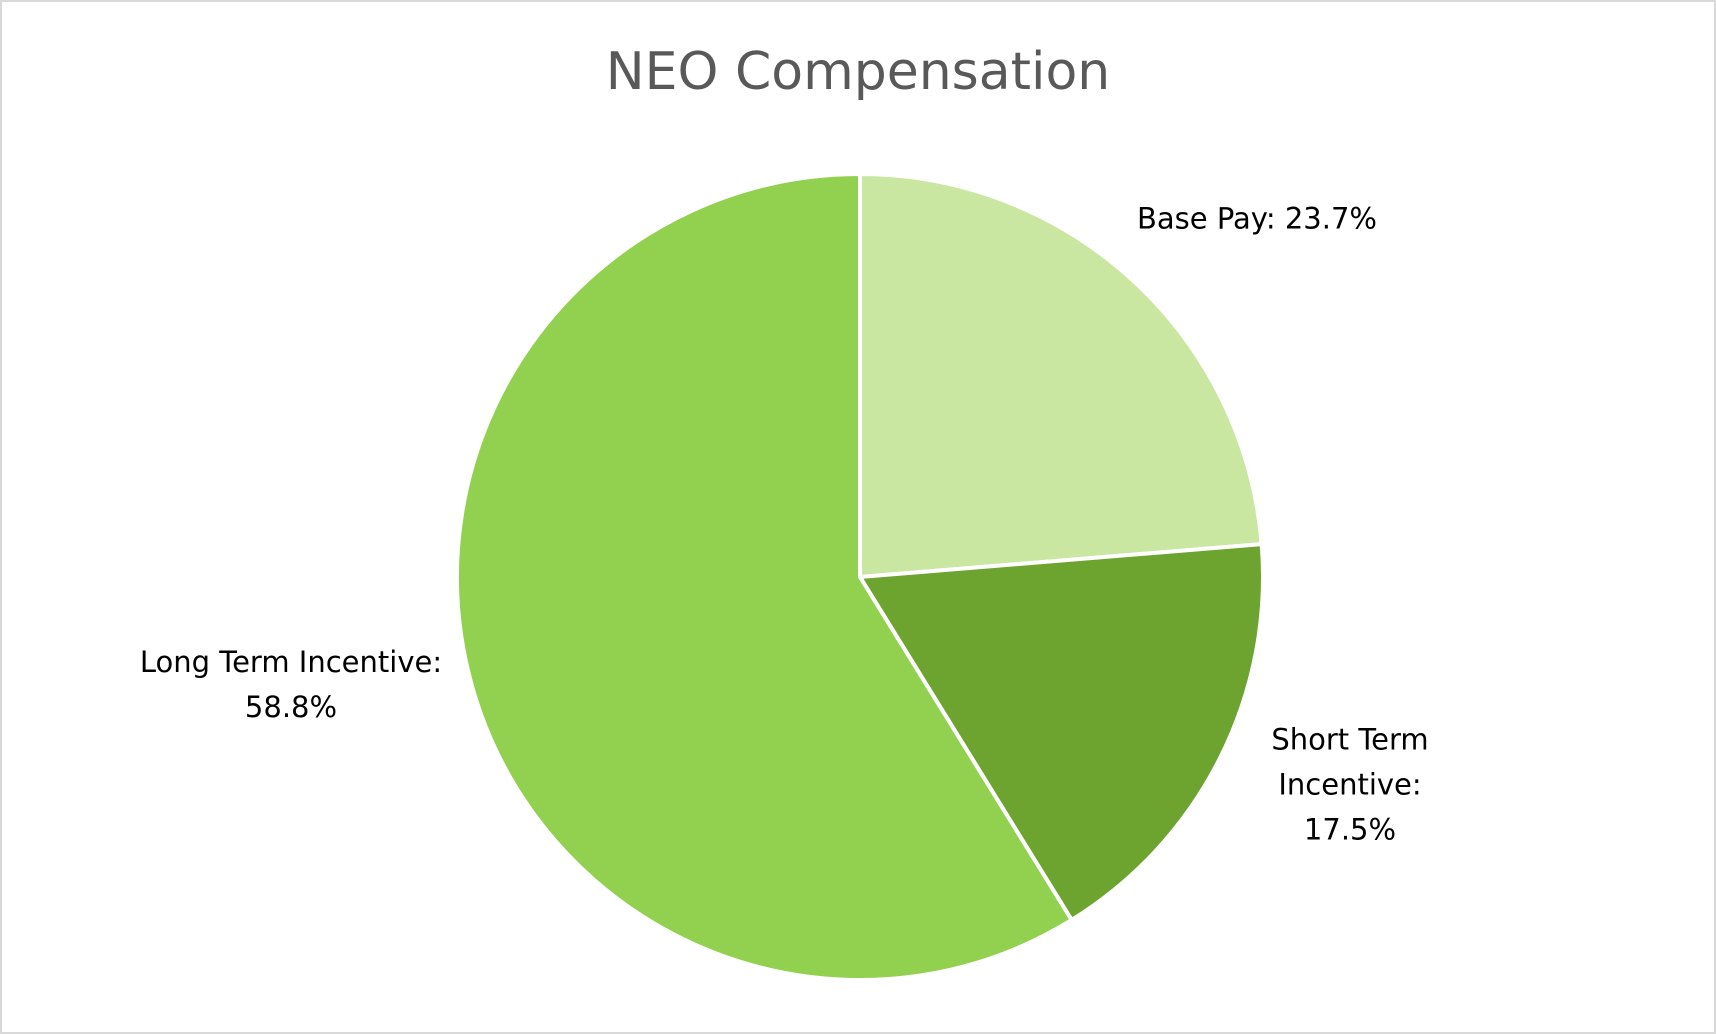  Describe the element at coordinates (1350, 784) in the screenshot. I see `data-label: Short Term Incentive: 17.5%` at that location.